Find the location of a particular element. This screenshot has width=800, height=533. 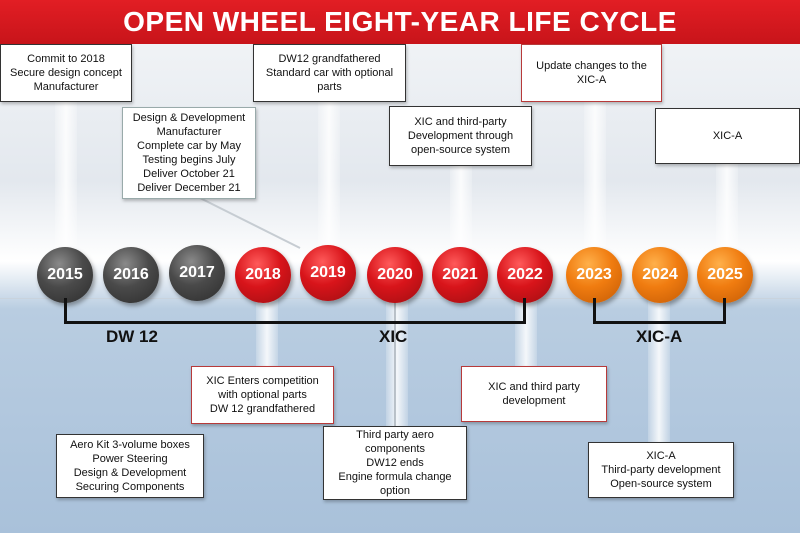

group-label-xic: XIC is located at coordinates (393, 336).